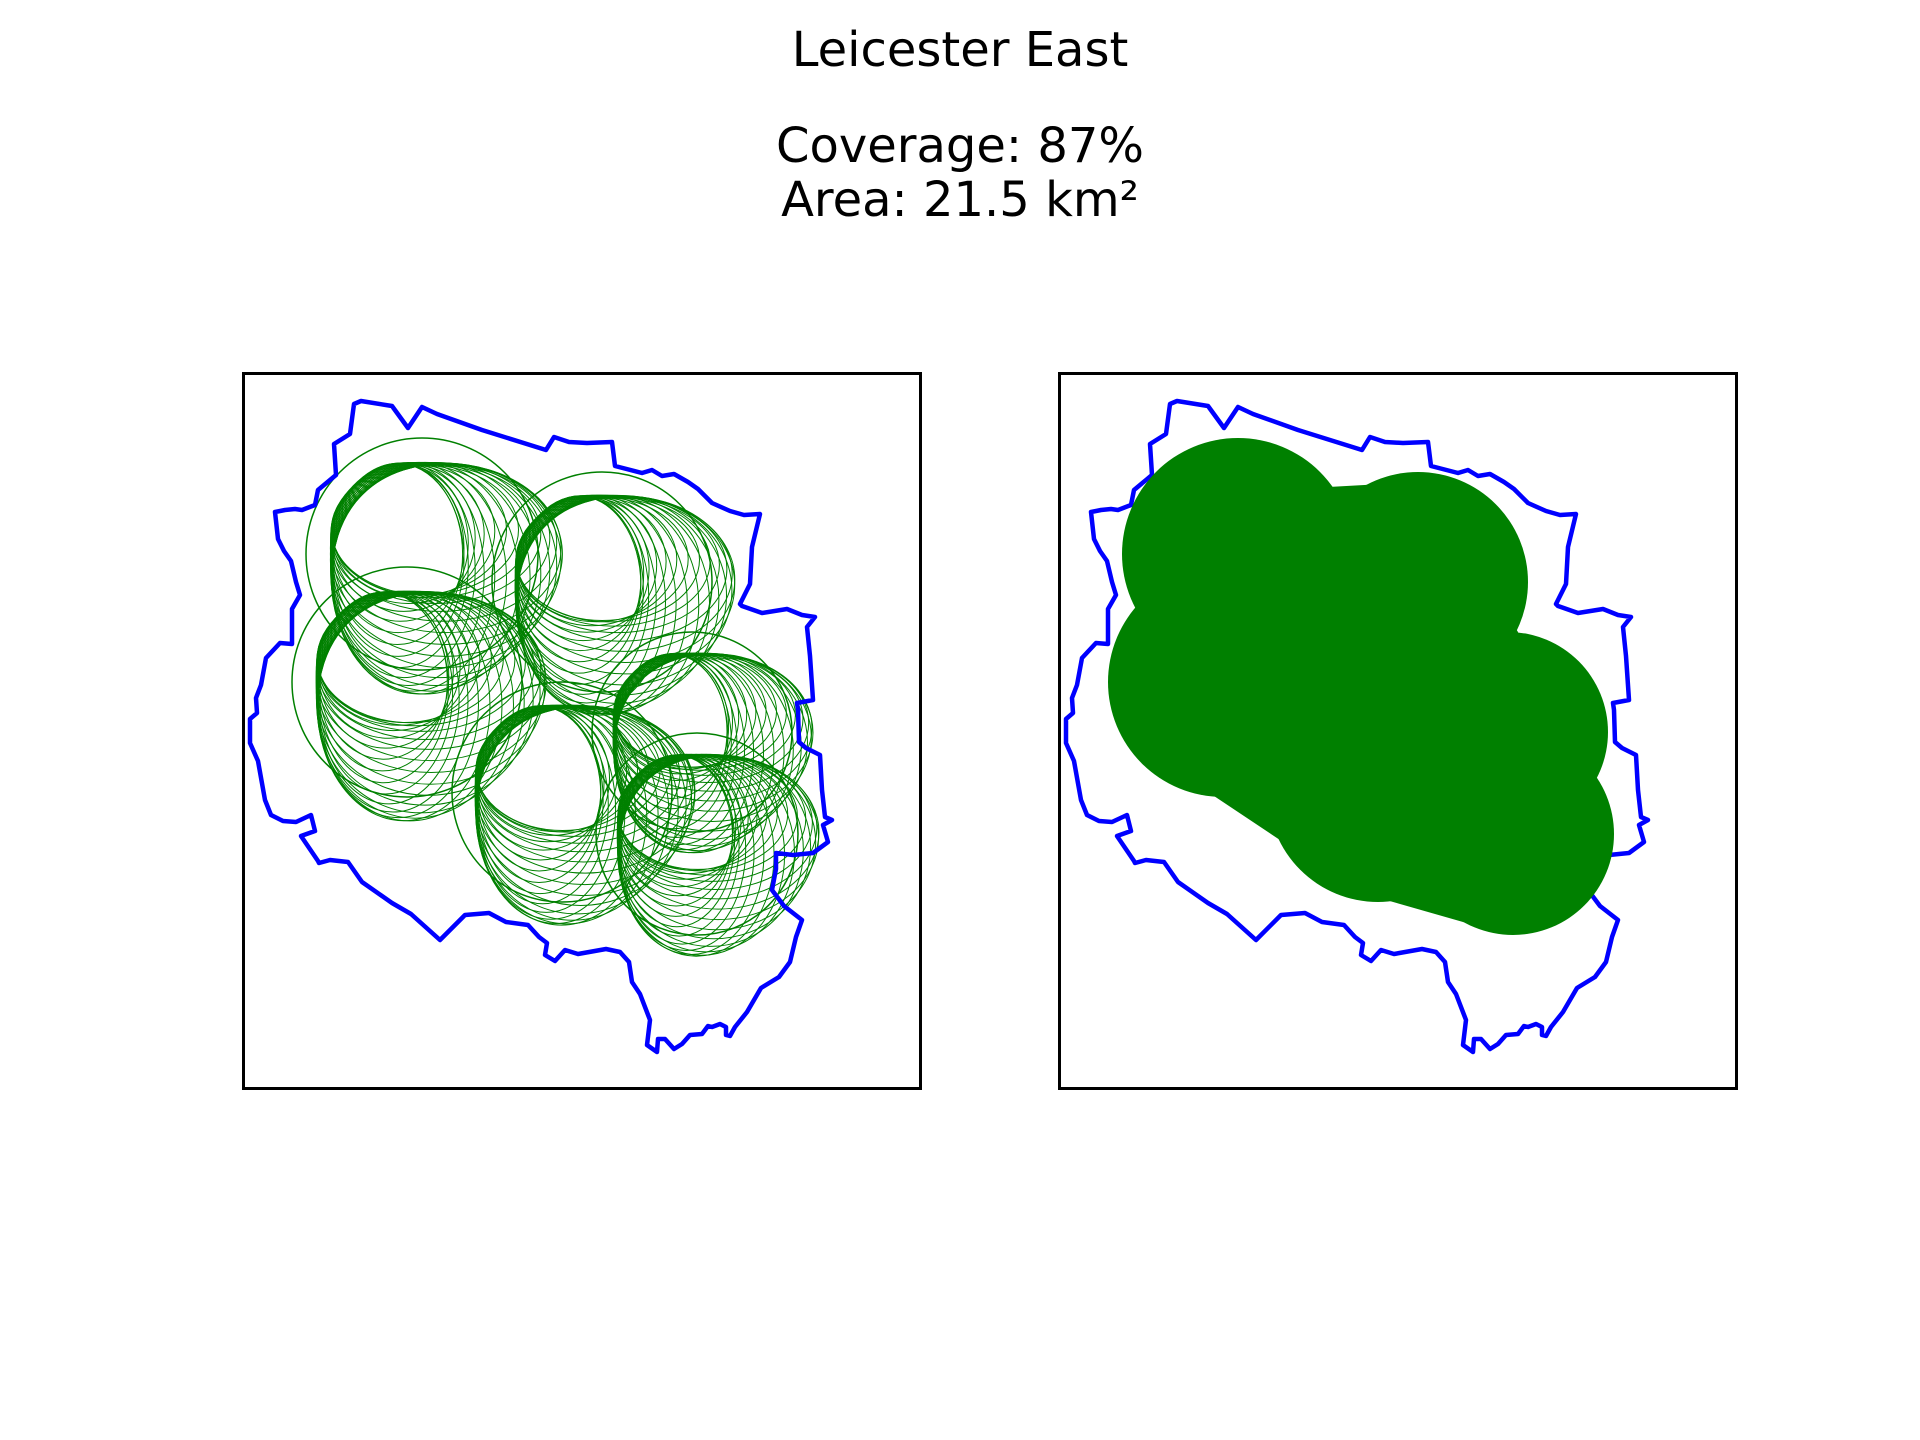 The image size is (1920, 1440). I want to click on area-text: Area: 21.5 km², so click(960, 200).